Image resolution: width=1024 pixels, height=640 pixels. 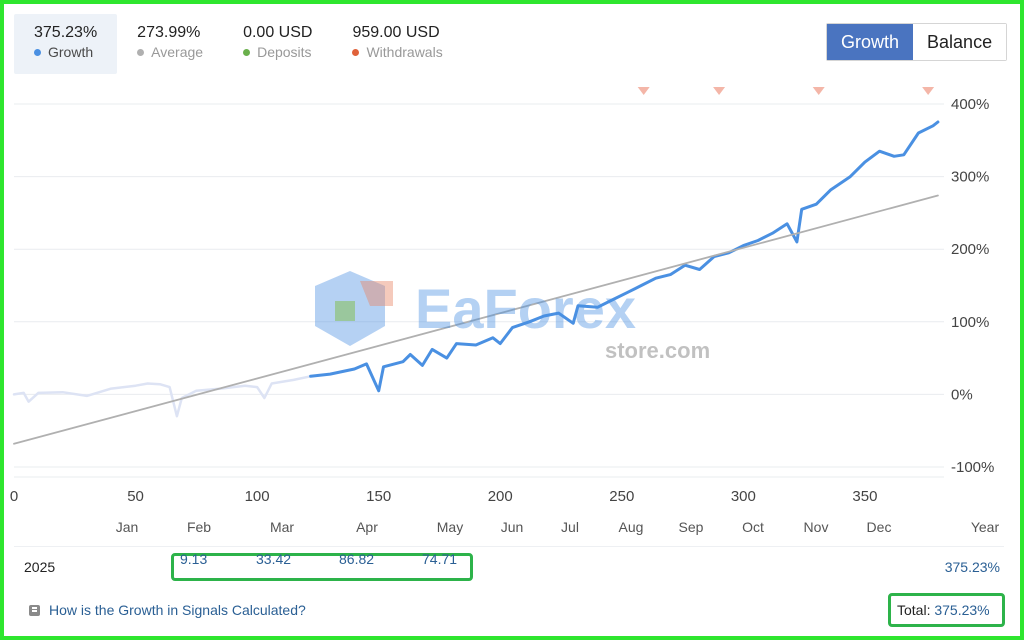 I want to click on month-label: Jul, so click(x=570, y=527).